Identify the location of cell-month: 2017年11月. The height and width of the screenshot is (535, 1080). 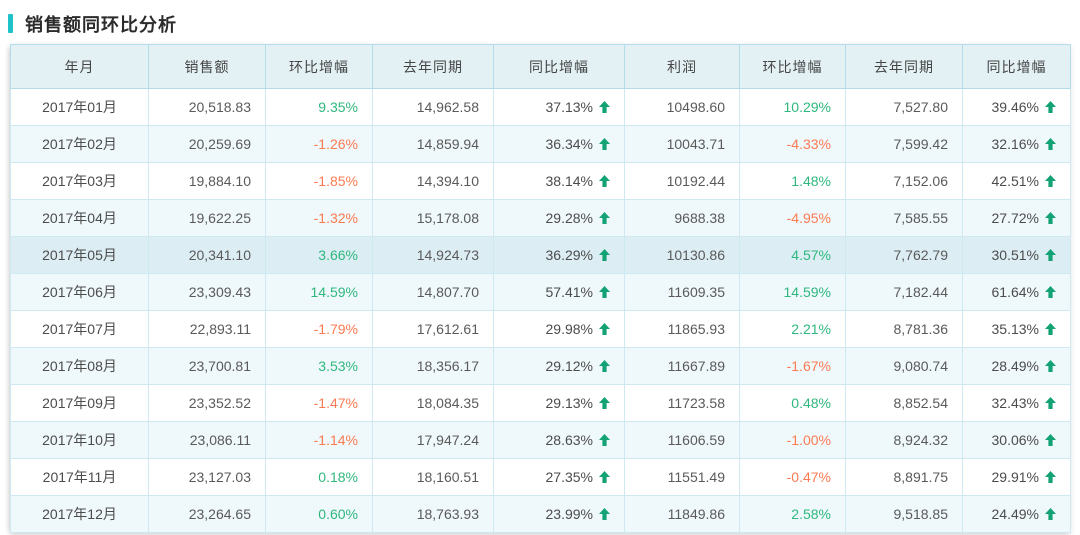
(79, 477).